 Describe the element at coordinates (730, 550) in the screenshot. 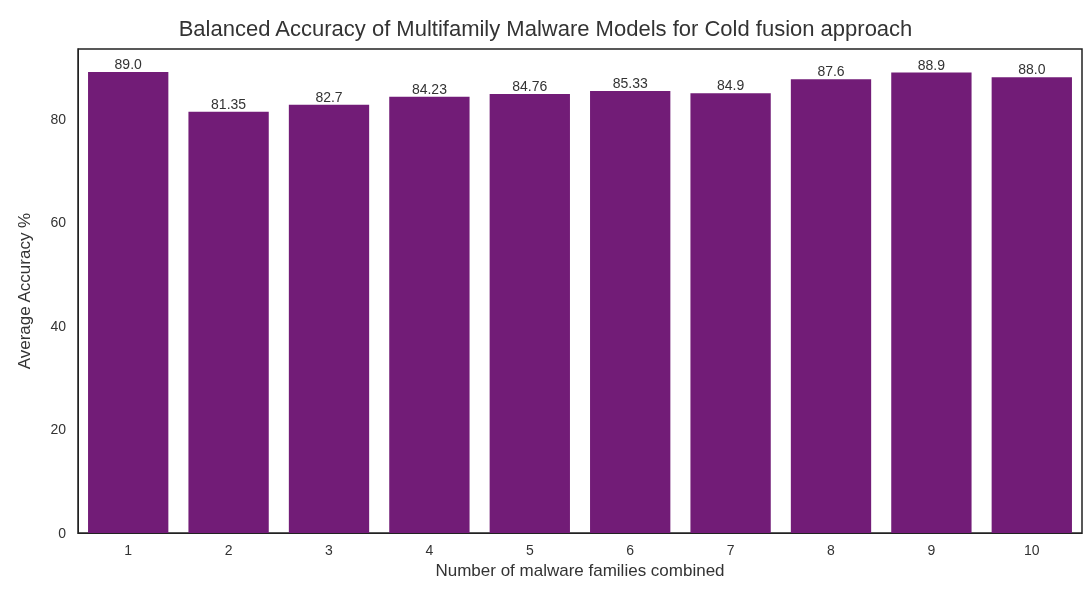

I see `x-tick-label: 7` at that location.